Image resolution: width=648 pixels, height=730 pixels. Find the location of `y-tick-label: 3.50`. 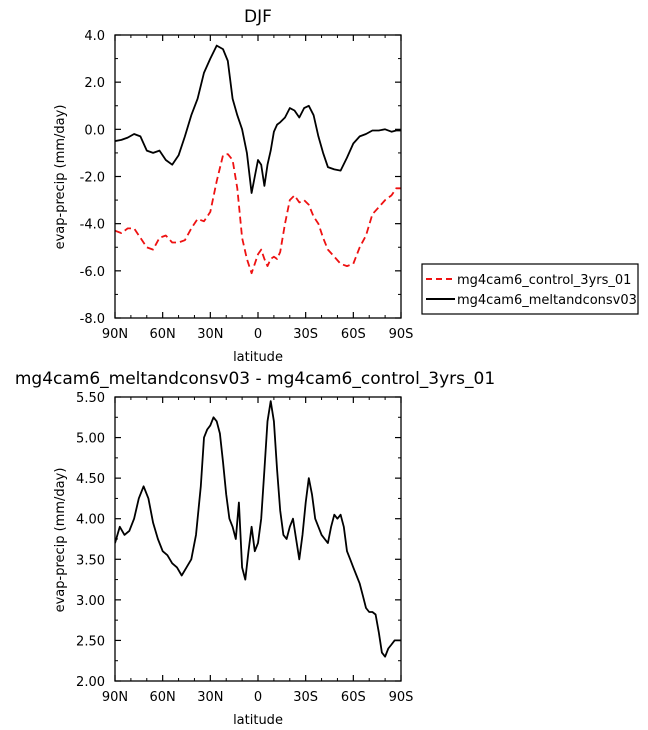

y-tick-label: 3.50 is located at coordinates (90, 560).